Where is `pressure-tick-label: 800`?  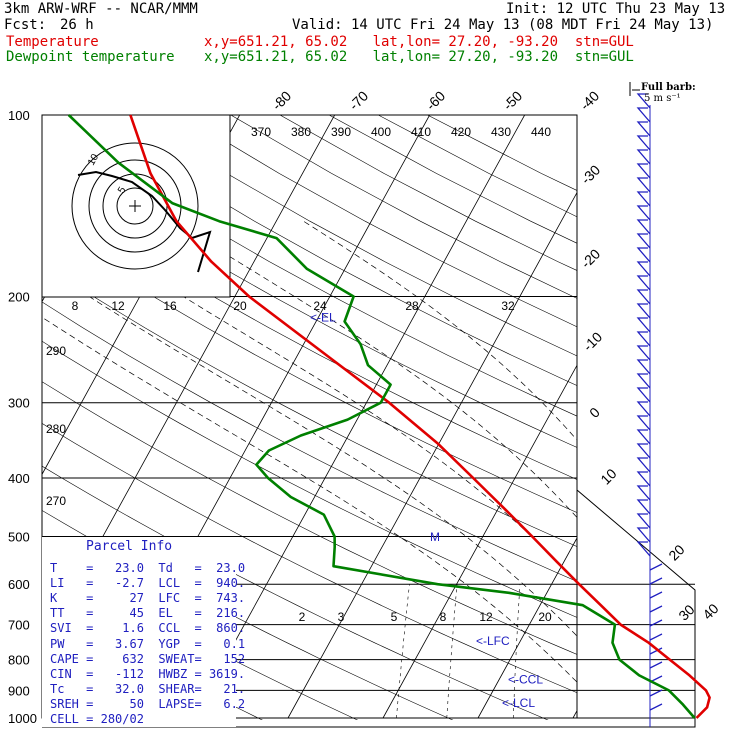 pressure-tick-label: 800 is located at coordinates (19, 660).